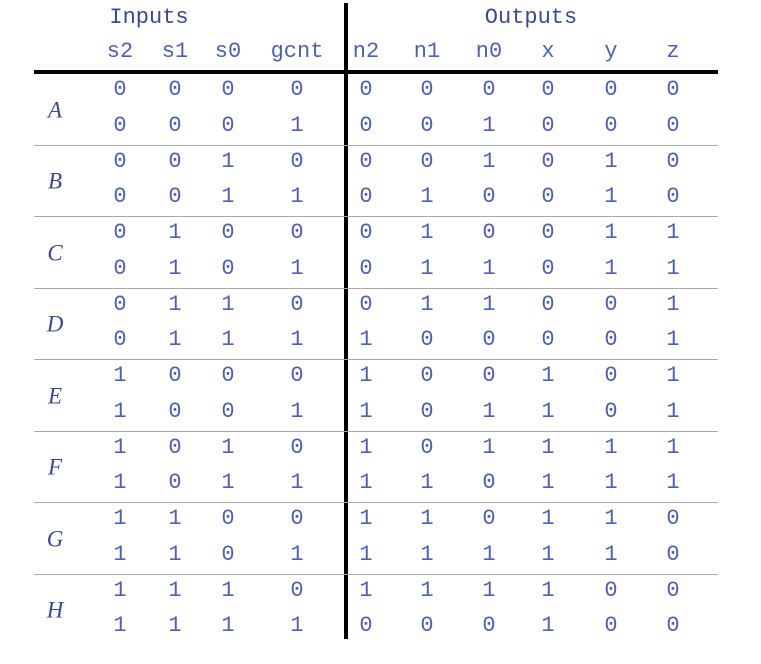 Image resolution: width=761 pixels, height=664 pixels. I want to click on outputs-group-header: Outputs, so click(531, 17).